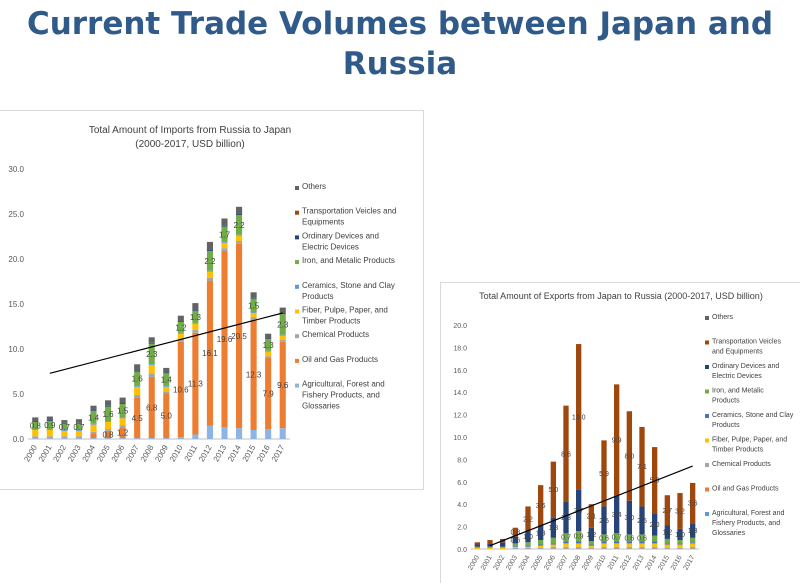 The image size is (800, 588). I want to click on exports-data-label: 0.6, so click(629, 538).